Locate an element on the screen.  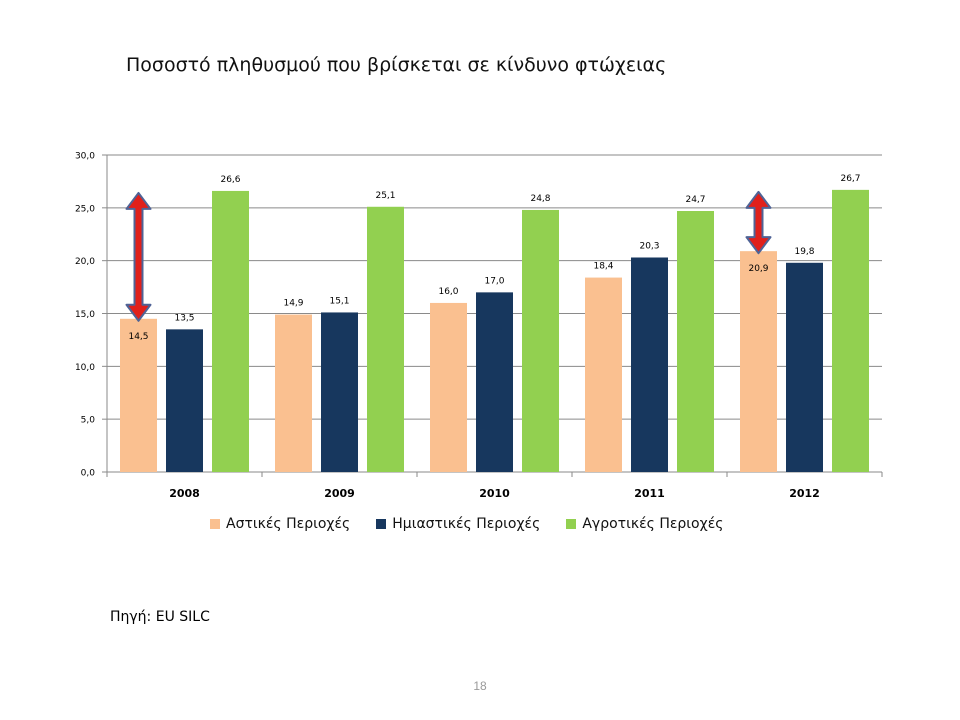
data-label: 18,4 is located at coordinates (603, 267).